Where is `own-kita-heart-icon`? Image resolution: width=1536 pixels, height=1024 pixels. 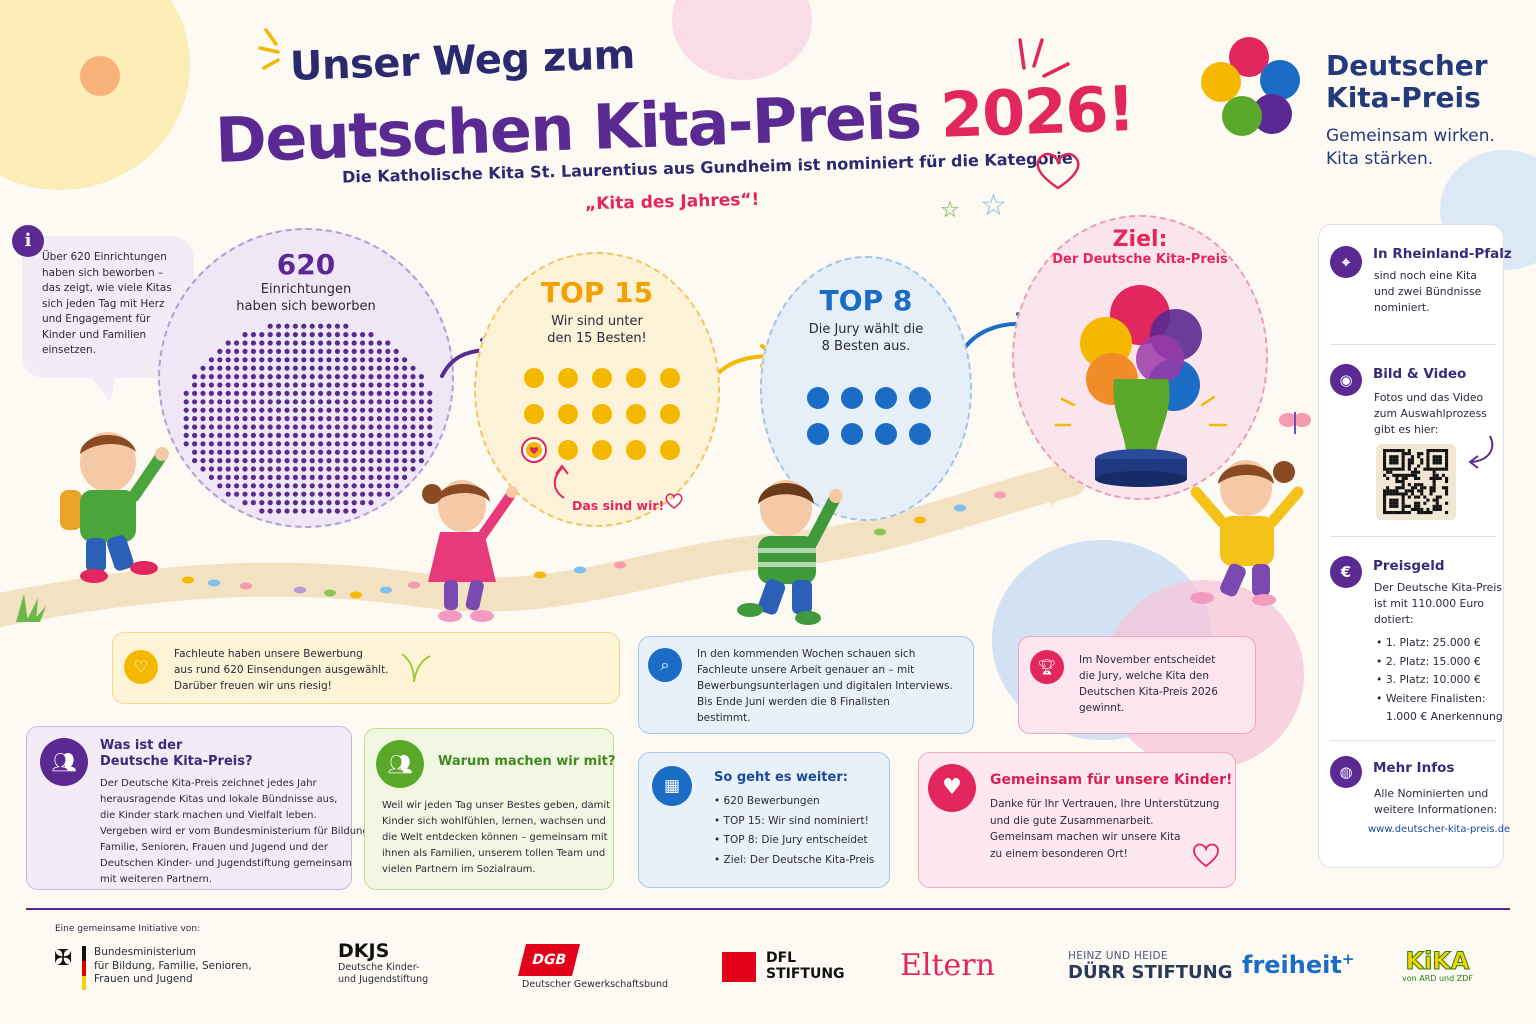
own-kita-heart-icon is located at coordinates (534, 450).